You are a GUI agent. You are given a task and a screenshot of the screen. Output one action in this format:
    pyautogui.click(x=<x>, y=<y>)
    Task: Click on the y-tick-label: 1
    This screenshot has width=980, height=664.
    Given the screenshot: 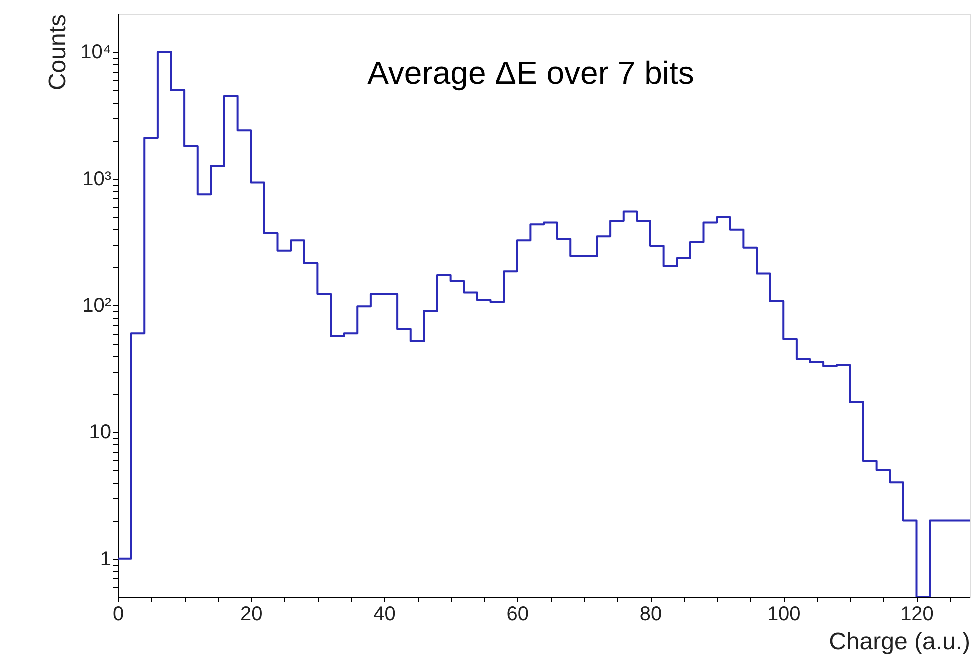 What is the action you would take?
    pyautogui.click(x=106, y=559)
    